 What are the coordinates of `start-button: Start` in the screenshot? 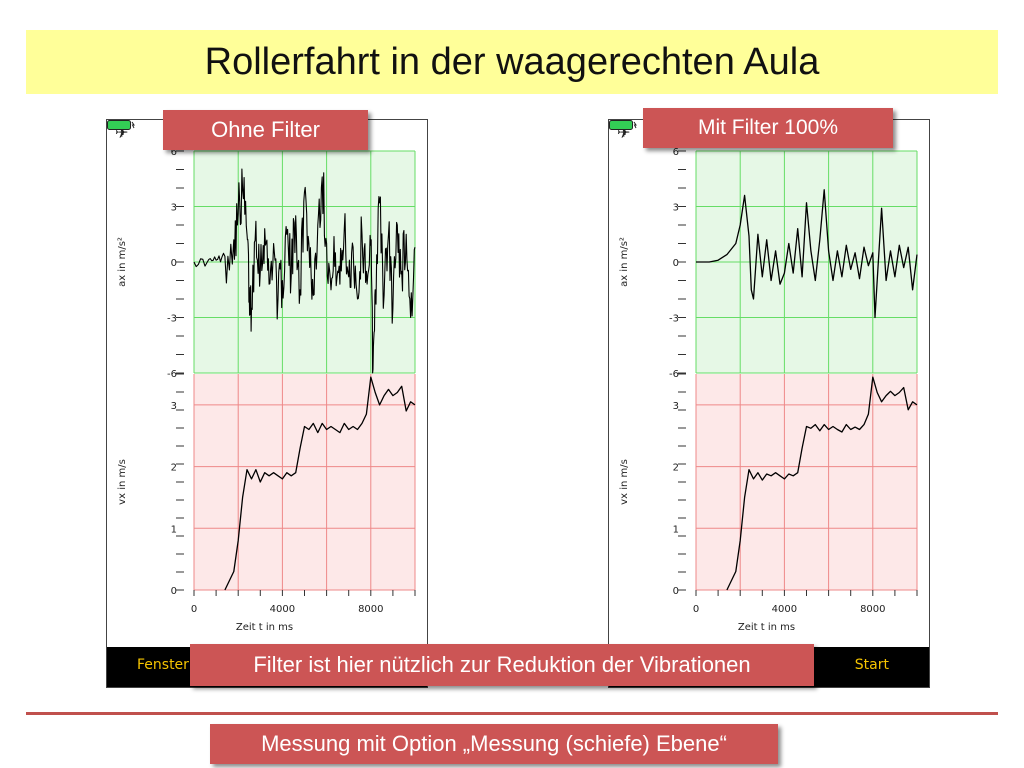 It's located at (871, 665).